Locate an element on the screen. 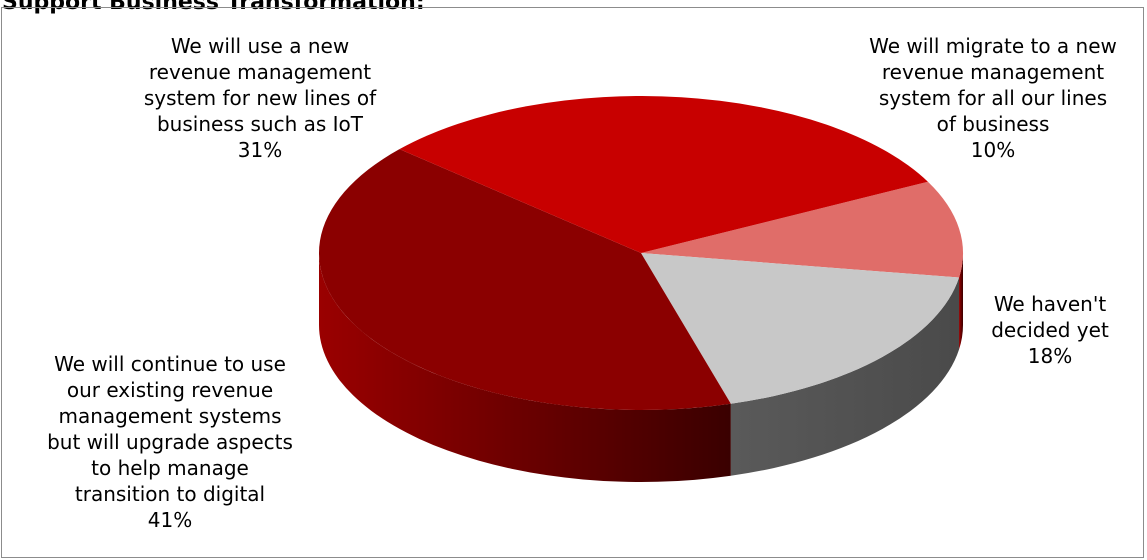 The height and width of the screenshot is (560, 1147). slice-value-new-system: 31% is located at coordinates (260, 150).